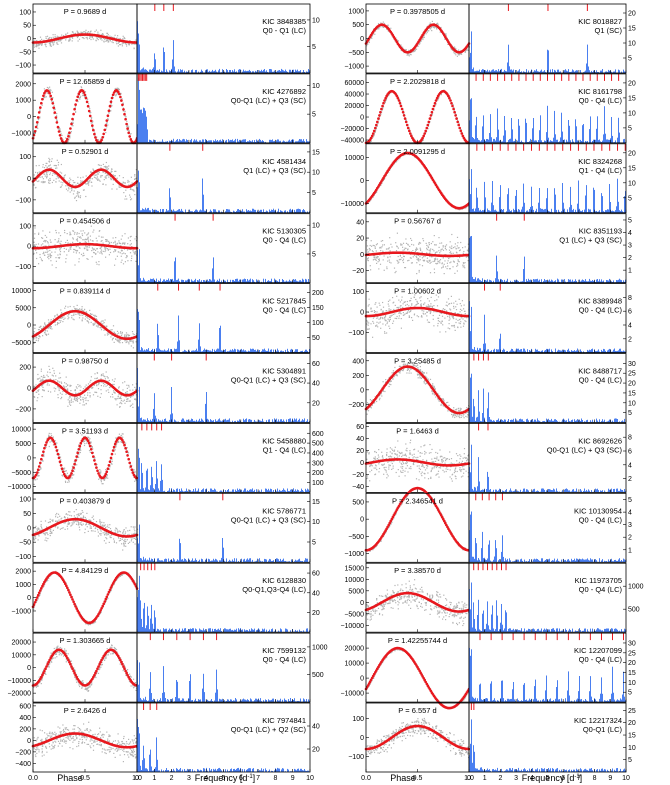  Describe the element at coordinates (284, 21) in the screenshot. I see `kic-label: KIC 3848385` at that location.